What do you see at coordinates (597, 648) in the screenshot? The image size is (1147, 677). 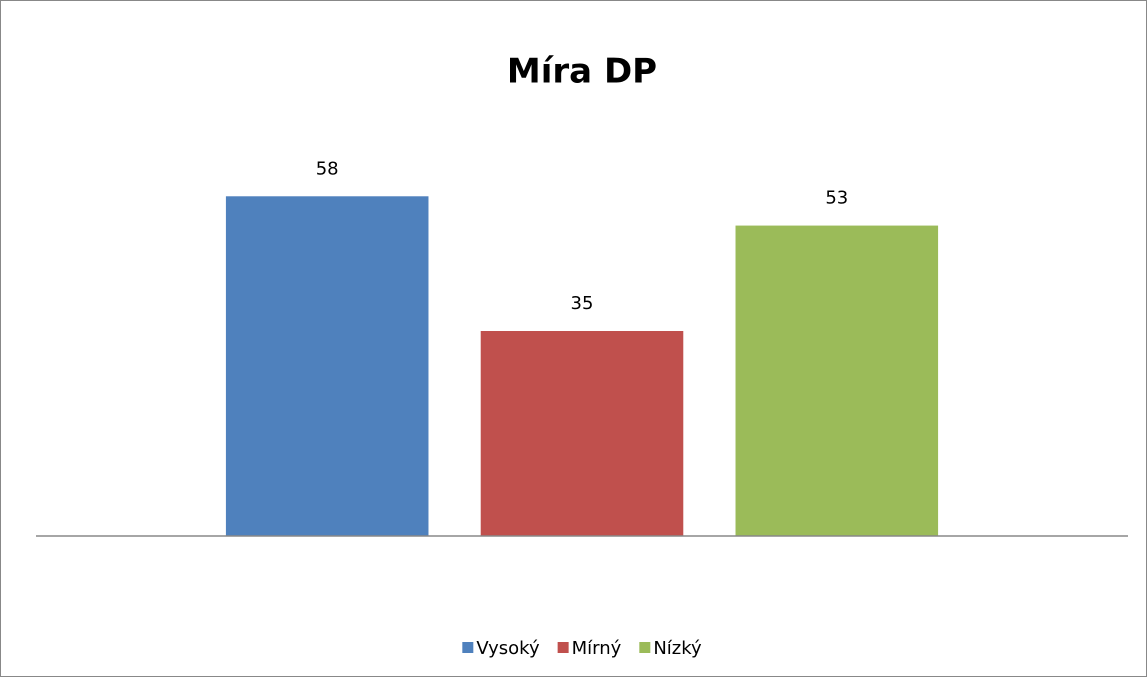 I see `legend-label: Mírný` at bounding box center [597, 648].